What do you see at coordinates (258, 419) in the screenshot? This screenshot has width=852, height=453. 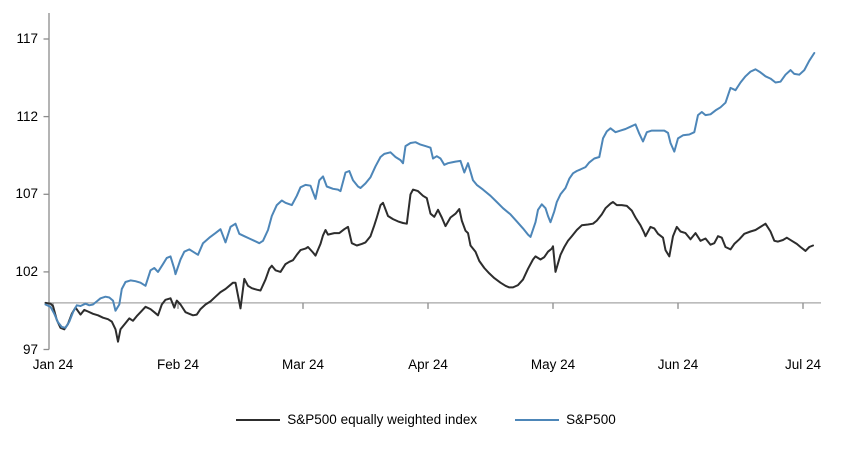 I see `equal-weight-line-swatch` at bounding box center [258, 419].